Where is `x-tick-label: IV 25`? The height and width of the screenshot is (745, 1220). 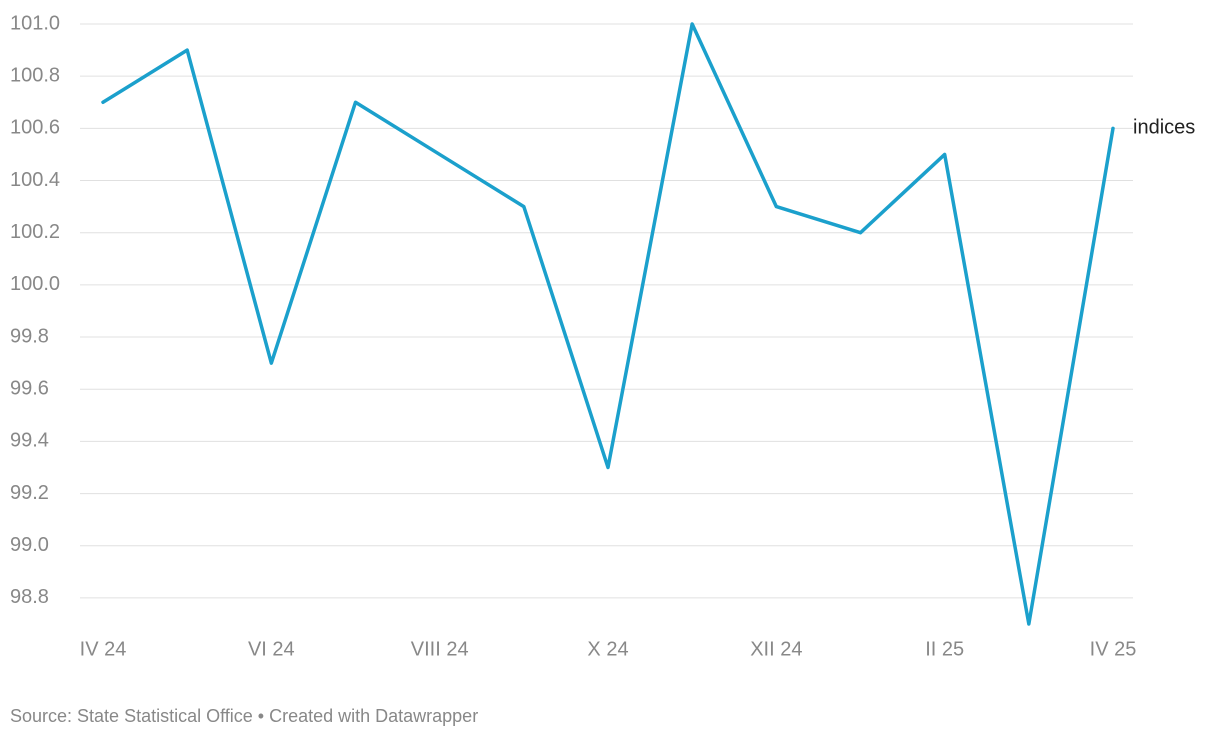
x-tick-label: IV 25 is located at coordinates (1113, 649).